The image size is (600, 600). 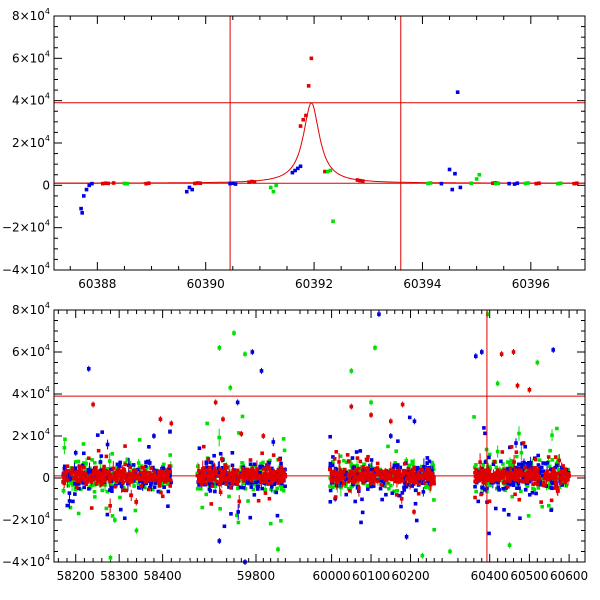 I want to click on y-tick-label: 6×104, so click(x=31, y=351).